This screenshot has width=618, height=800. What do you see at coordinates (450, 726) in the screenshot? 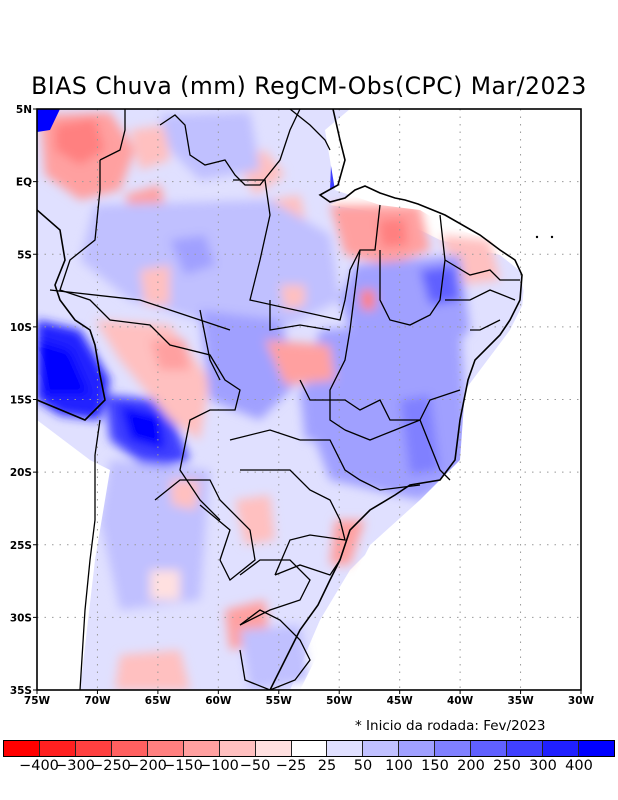
I see `run-start-note: * Inicio da rodada: Fev/2023` at bounding box center [450, 726].